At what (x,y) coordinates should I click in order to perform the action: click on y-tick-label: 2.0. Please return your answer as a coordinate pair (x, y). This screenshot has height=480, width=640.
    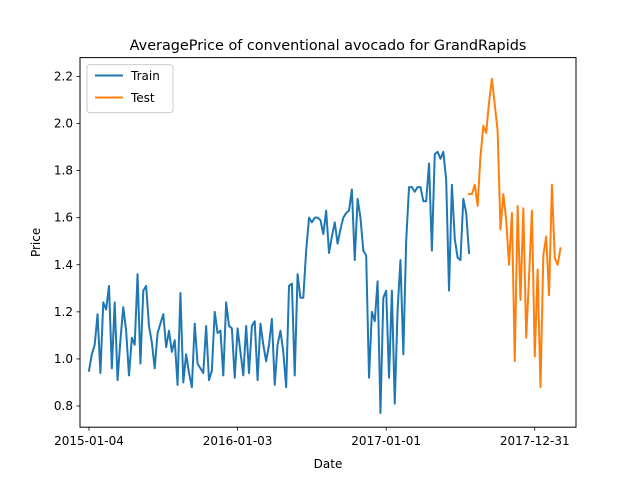
    Looking at the image, I should click on (63, 124).